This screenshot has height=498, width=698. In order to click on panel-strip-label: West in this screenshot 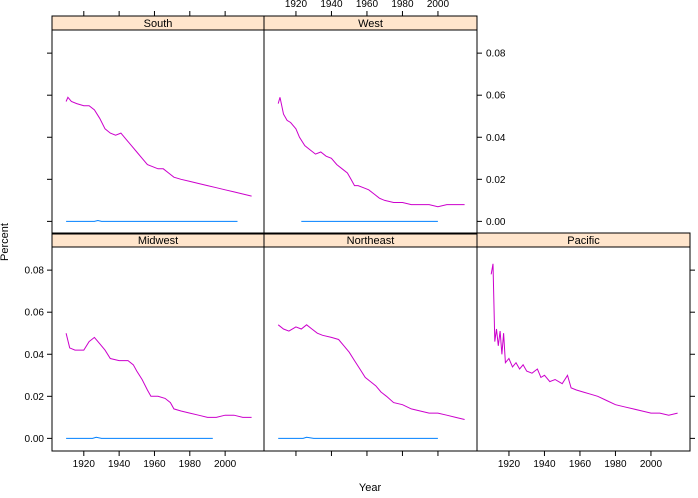, I will do `click(370, 24)`.